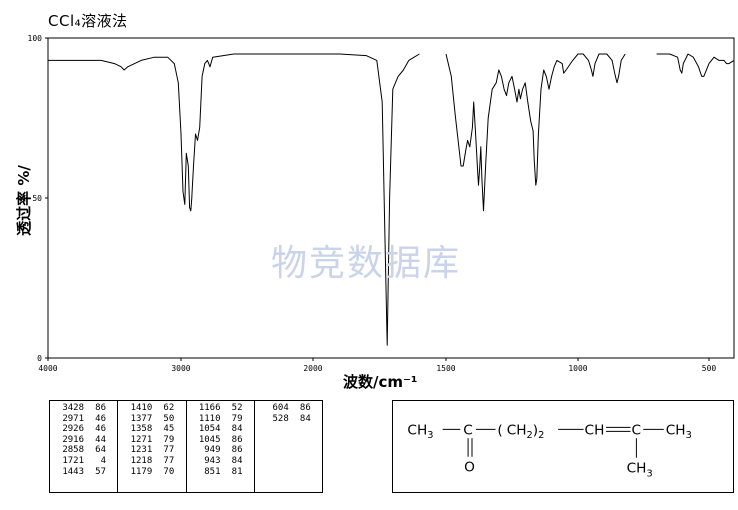 The image size is (738, 510). I want to click on peak-wavenumber: 1054, so click(209, 429).